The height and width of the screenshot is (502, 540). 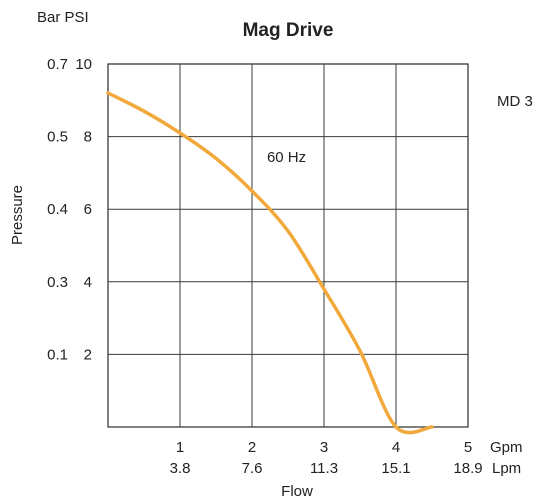 I want to click on x-tick-label-lpm: 7.6, so click(x=252, y=468).